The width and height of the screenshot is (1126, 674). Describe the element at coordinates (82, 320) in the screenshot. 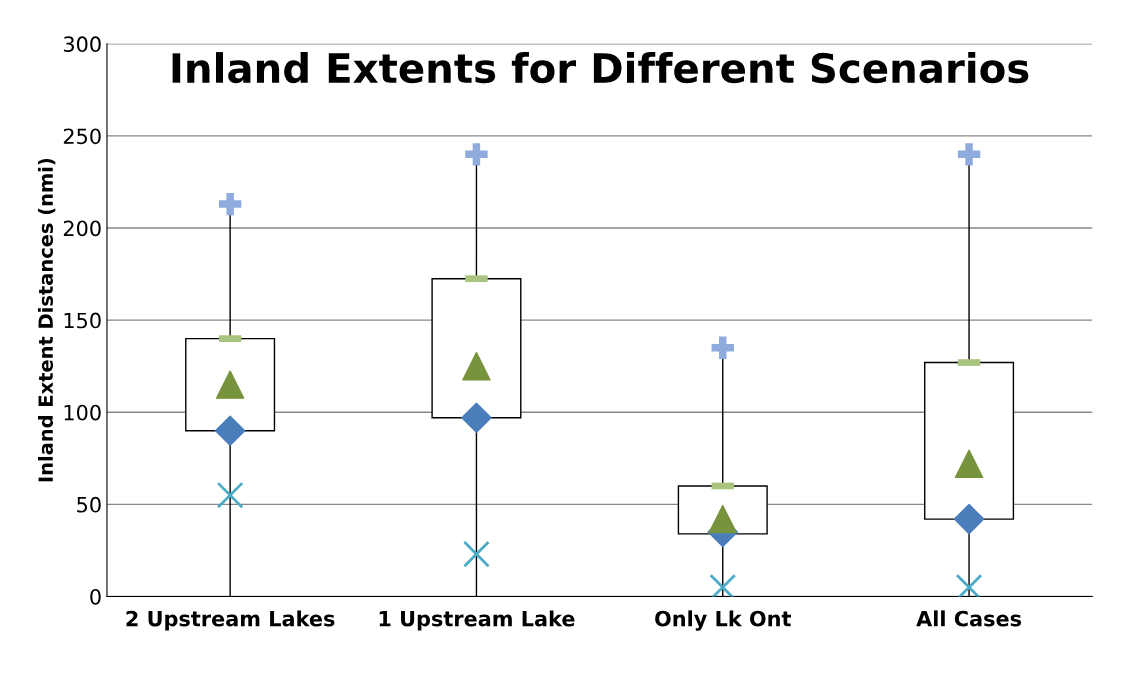

I see `y-tick-label: 150` at that location.